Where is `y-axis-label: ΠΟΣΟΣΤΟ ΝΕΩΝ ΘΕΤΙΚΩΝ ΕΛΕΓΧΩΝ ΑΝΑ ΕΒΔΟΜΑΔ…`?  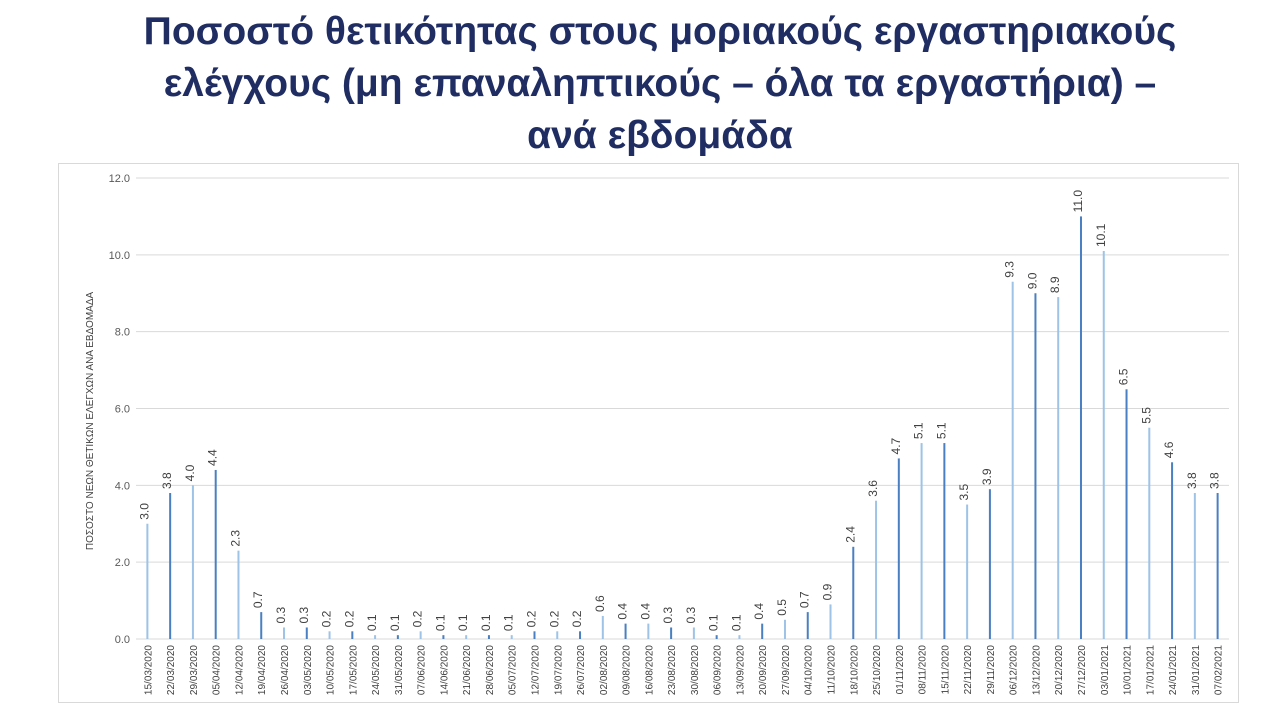 y-axis-label: ΠΟΣΟΣΤΟ ΝΕΩΝ ΘΕΤΙΚΩΝ ΕΛΕΓΧΩΝ ΑΝΑ ΕΒΔΟΜΑΔ… is located at coordinates (90, 421).